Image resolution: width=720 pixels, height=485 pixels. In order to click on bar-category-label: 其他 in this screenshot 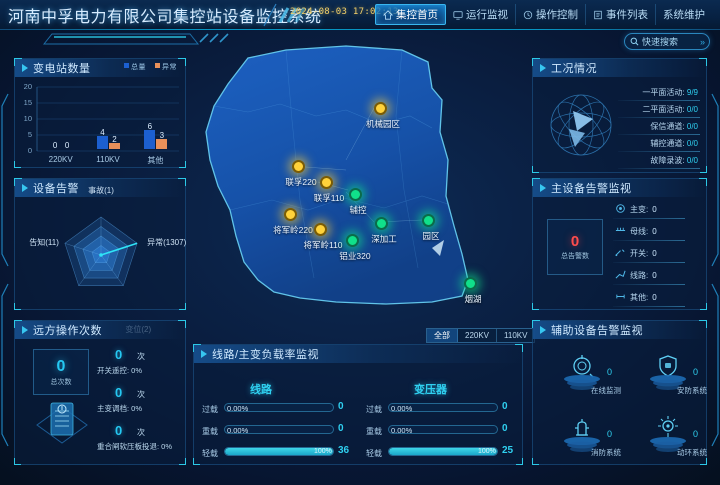, I will do `click(155, 160)`.